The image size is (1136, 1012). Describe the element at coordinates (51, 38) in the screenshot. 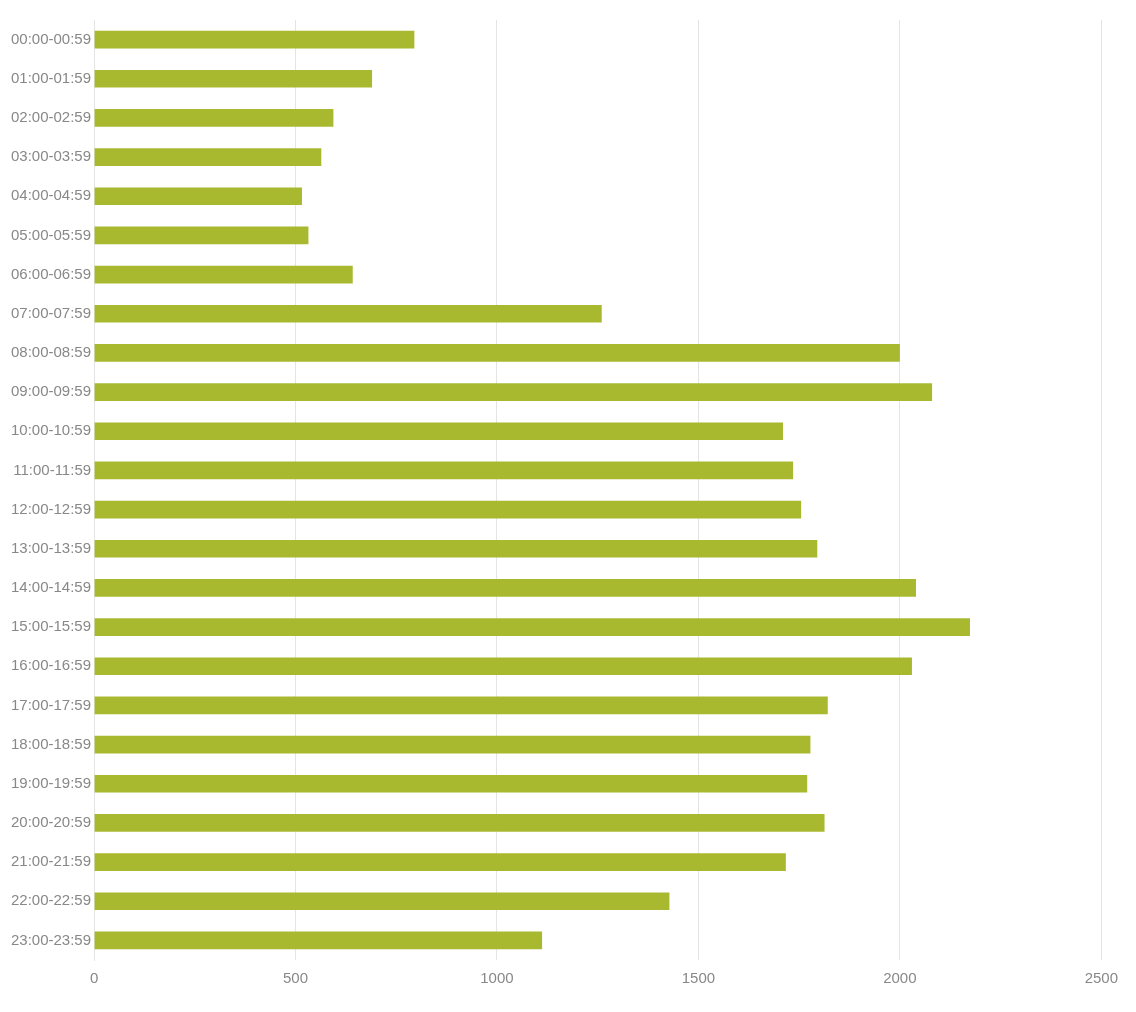

I see `y-tick-label: 00:00-00:59` at that location.